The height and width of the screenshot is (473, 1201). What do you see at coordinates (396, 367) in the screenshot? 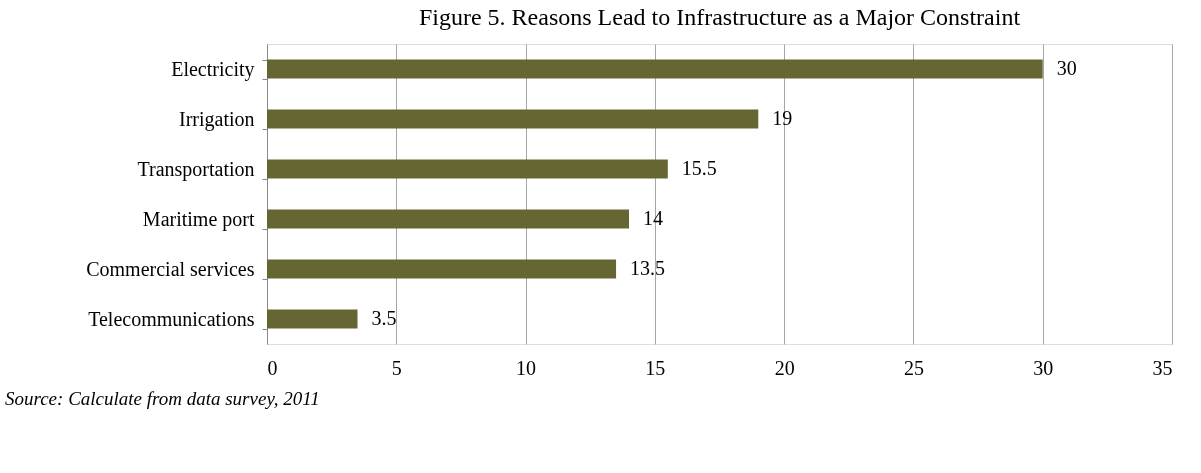
I see `x-tick-label: 5` at bounding box center [396, 367].